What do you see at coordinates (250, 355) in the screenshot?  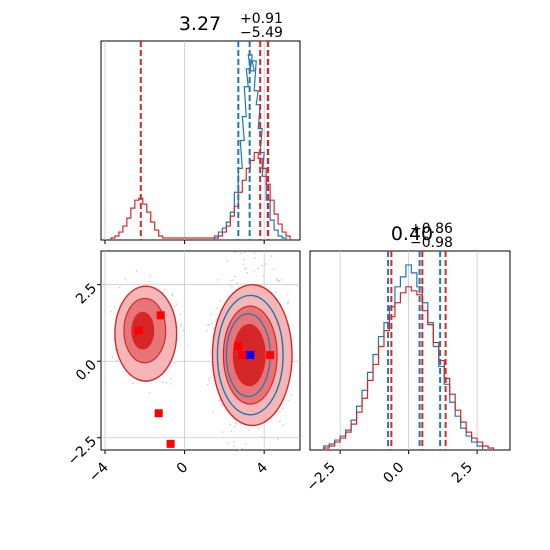 I see `blue-contour-outer` at bounding box center [250, 355].